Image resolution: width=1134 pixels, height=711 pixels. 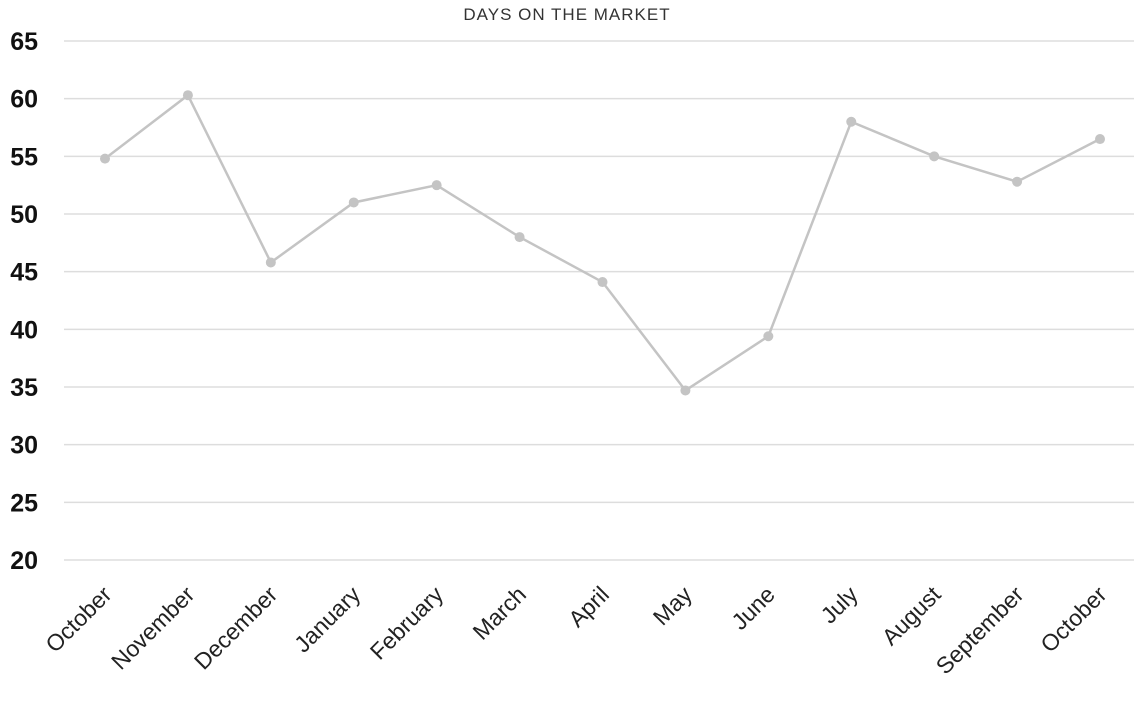 What do you see at coordinates (911, 615) in the screenshot?
I see `x-tick-label: August` at bounding box center [911, 615].